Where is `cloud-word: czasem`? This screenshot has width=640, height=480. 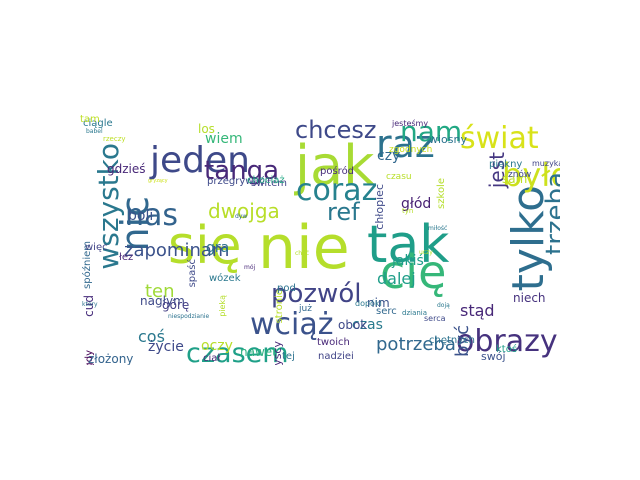 cloud-word: czasem is located at coordinates (237, 351).